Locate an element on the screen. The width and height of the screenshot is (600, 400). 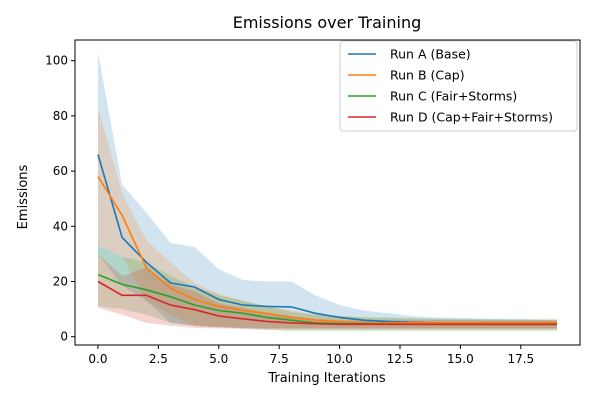
x-axis-ticks: 0.0 2.5 5.0 7.5 10.0 12.5 15.0 17.5 is located at coordinates (311, 355).